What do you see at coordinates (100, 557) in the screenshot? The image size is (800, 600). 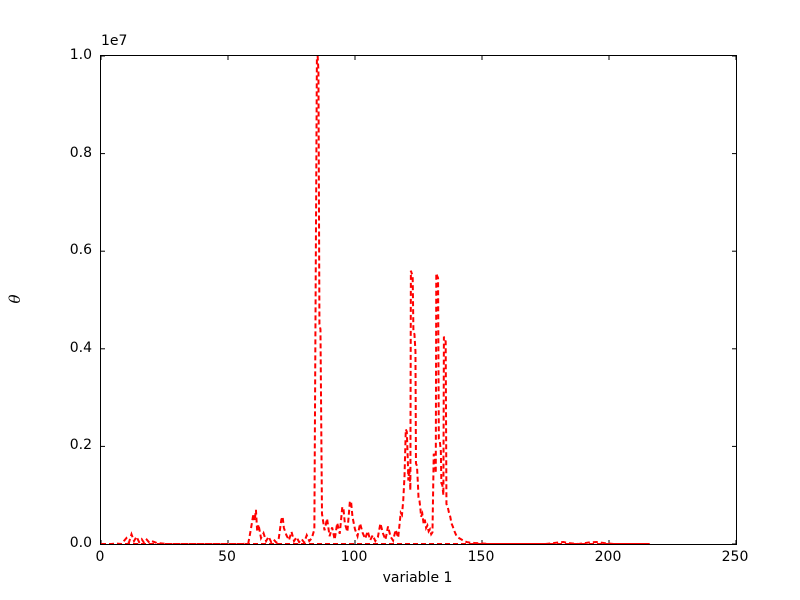 I see `x-tick-label: 0` at bounding box center [100, 557].